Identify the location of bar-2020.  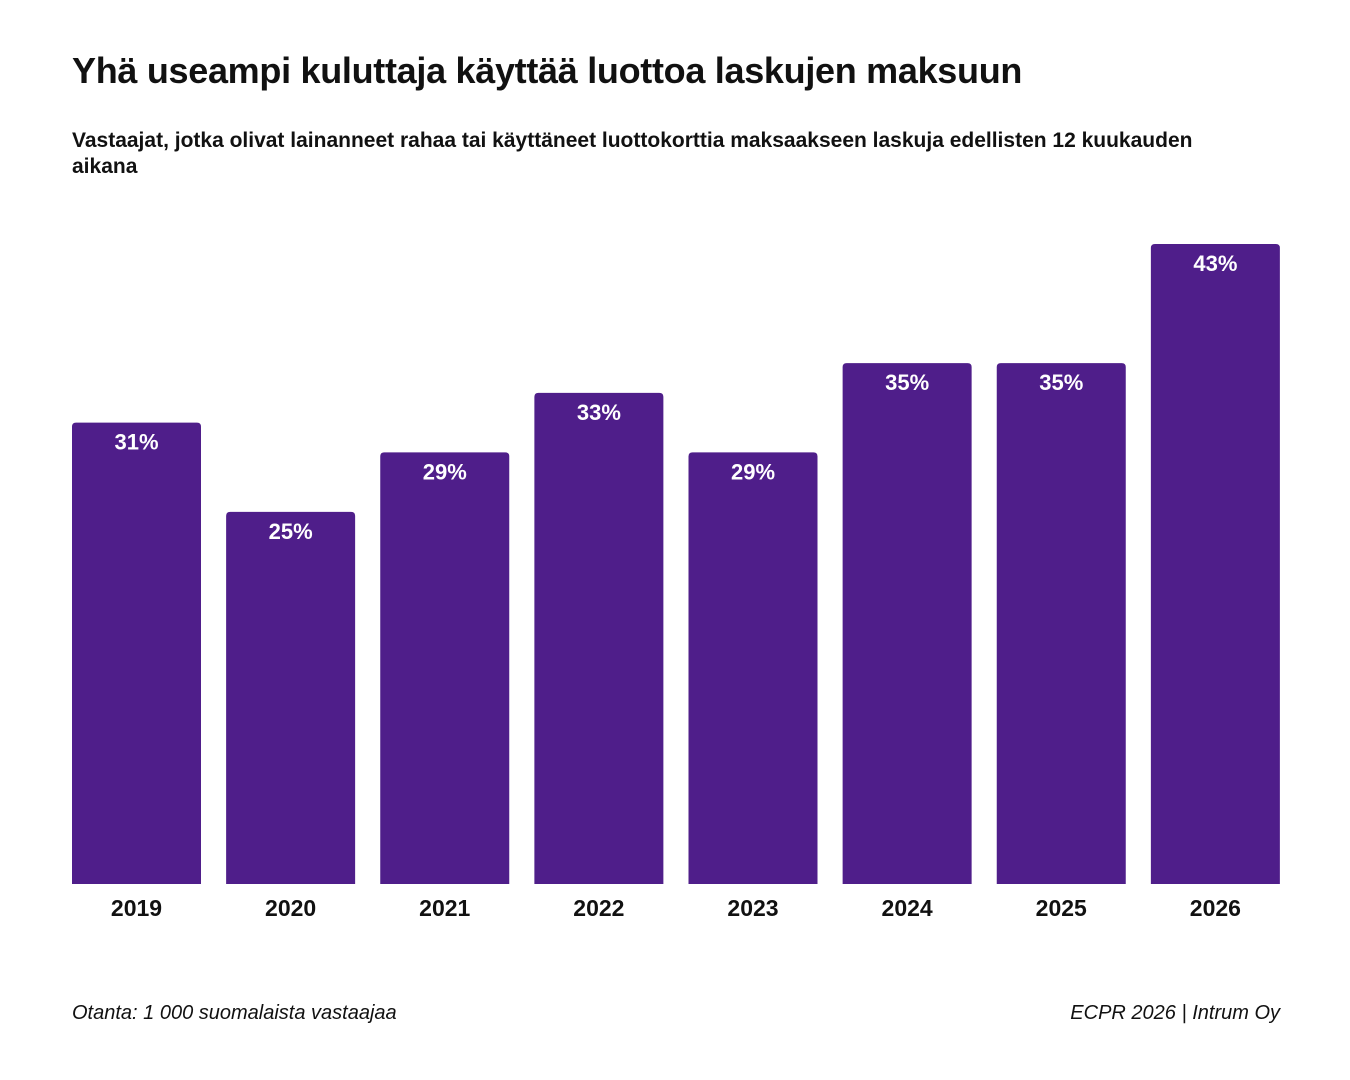
(291, 697).